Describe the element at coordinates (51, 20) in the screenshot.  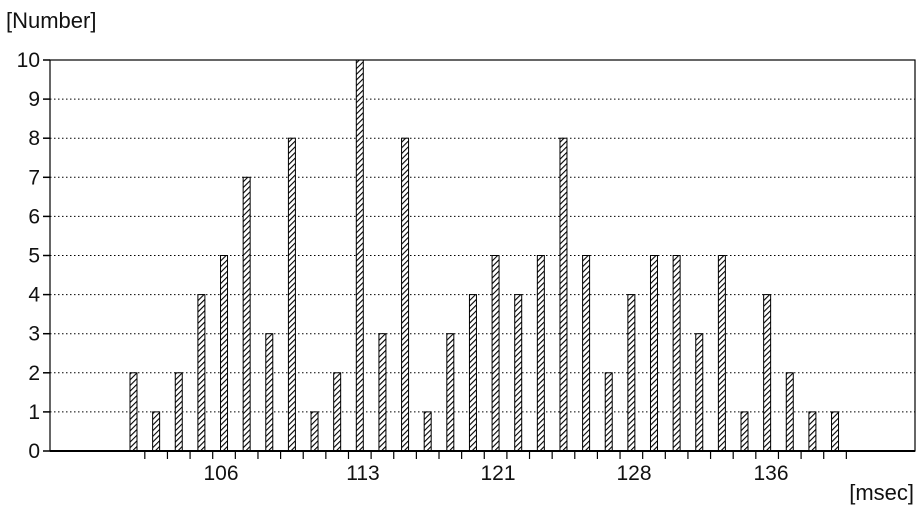
I see `y-axis-title: [Number]` at that location.